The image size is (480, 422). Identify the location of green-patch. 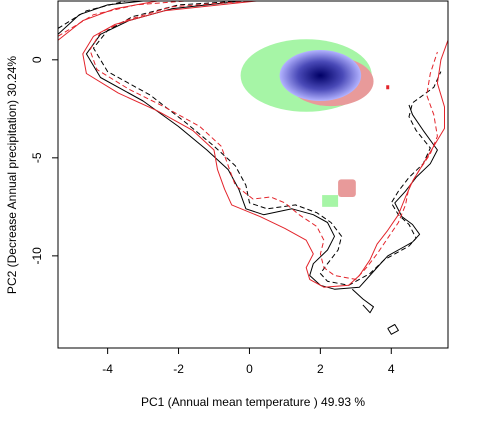
(330, 201).